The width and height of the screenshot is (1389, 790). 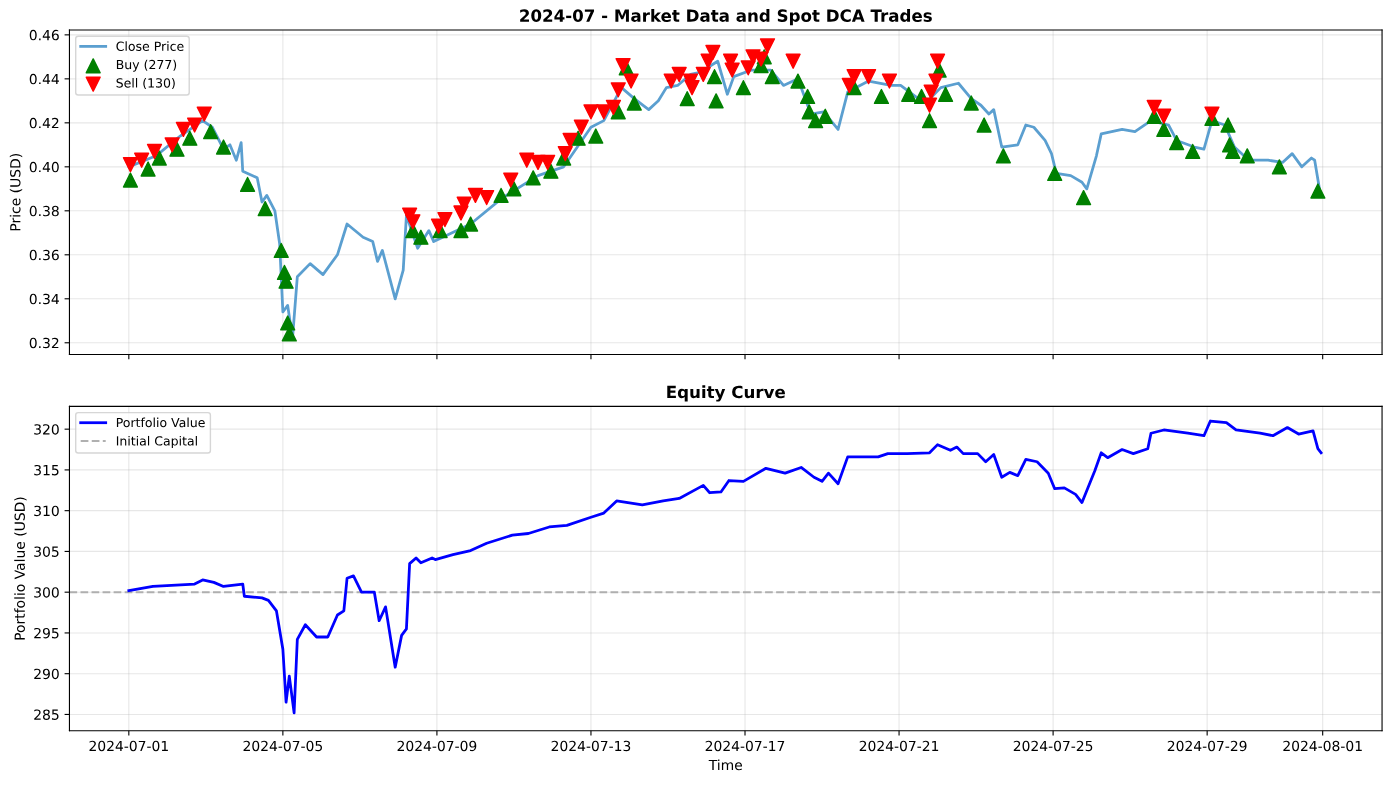 What do you see at coordinates (745, 746) in the screenshot?
I see `x-tick-label: 2024-07-17` at bounding box center [745, 746].